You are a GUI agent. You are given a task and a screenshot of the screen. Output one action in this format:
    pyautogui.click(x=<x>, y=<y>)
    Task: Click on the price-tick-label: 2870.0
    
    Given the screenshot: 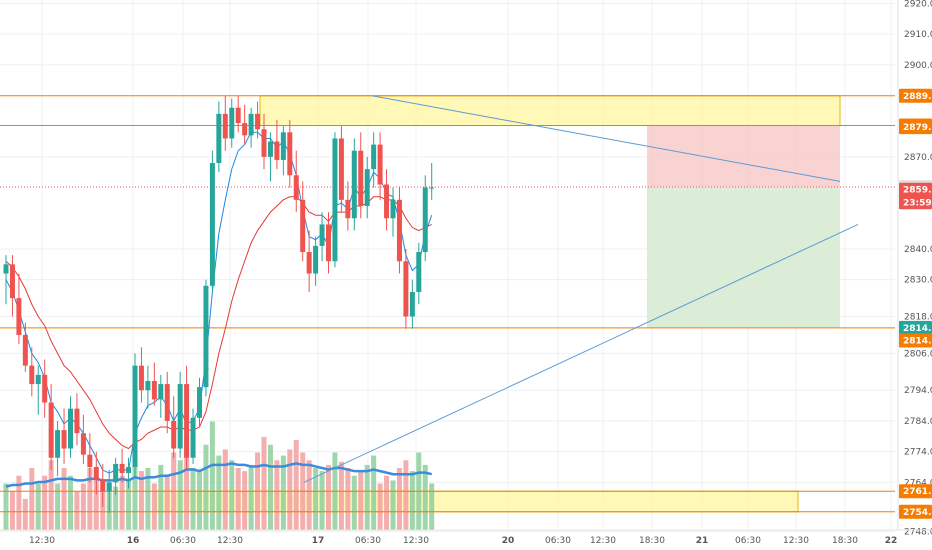 What is the action you would take?
    pyautogui.click(x=918, y=158)
    